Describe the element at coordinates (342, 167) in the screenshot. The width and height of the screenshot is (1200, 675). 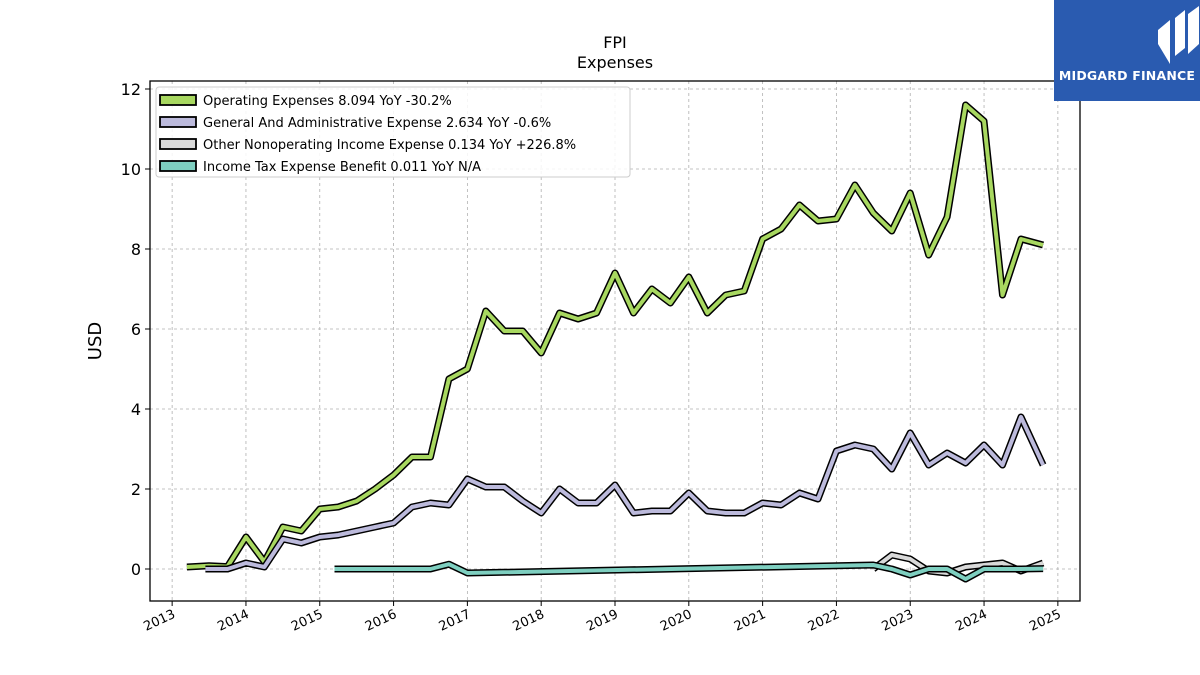
I see `legend-label: Income Tax Expense Benefit 0.011 YoY N/A` at that location.